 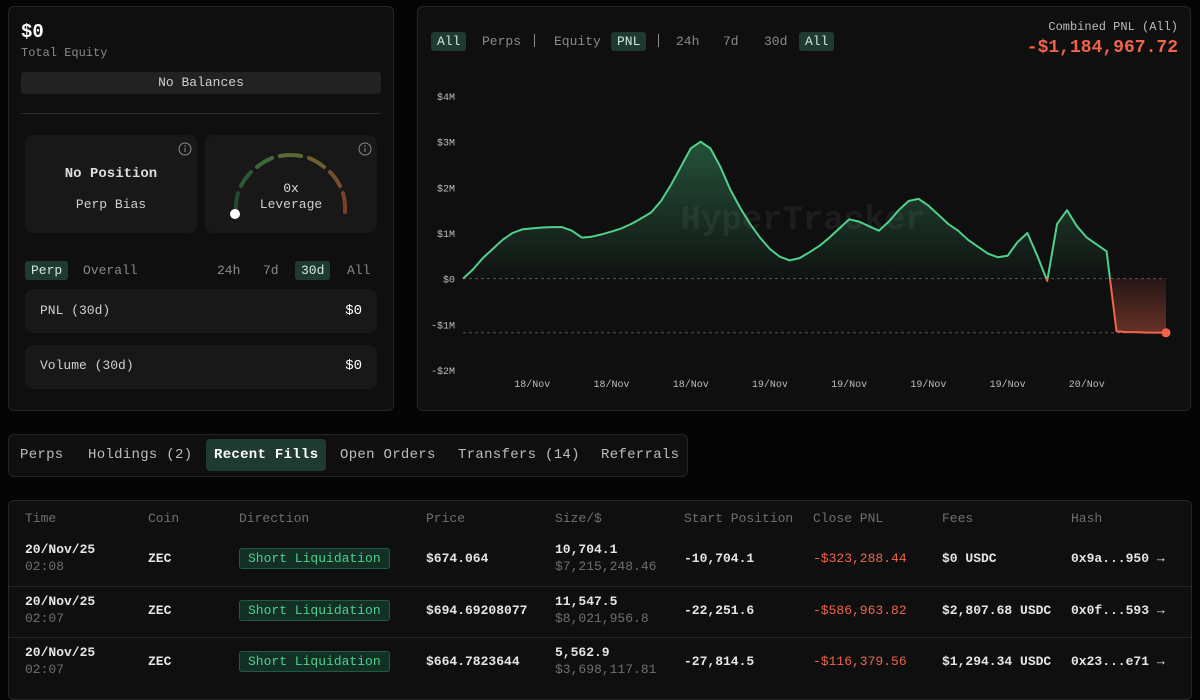 What do you see at coordinates (640, 455) in the screenshot?
I see `tab: Referrals` at bounding box center [640, 455].